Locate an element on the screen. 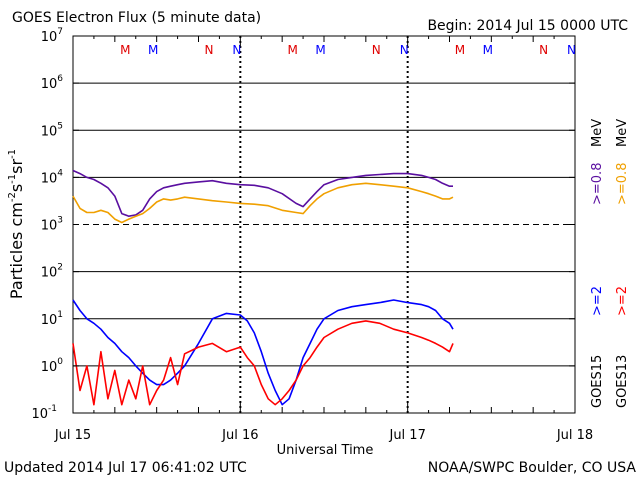 This screenshot has width=640, height=480. y-tick-label: 10¹ is located at coordinates (52, 319).